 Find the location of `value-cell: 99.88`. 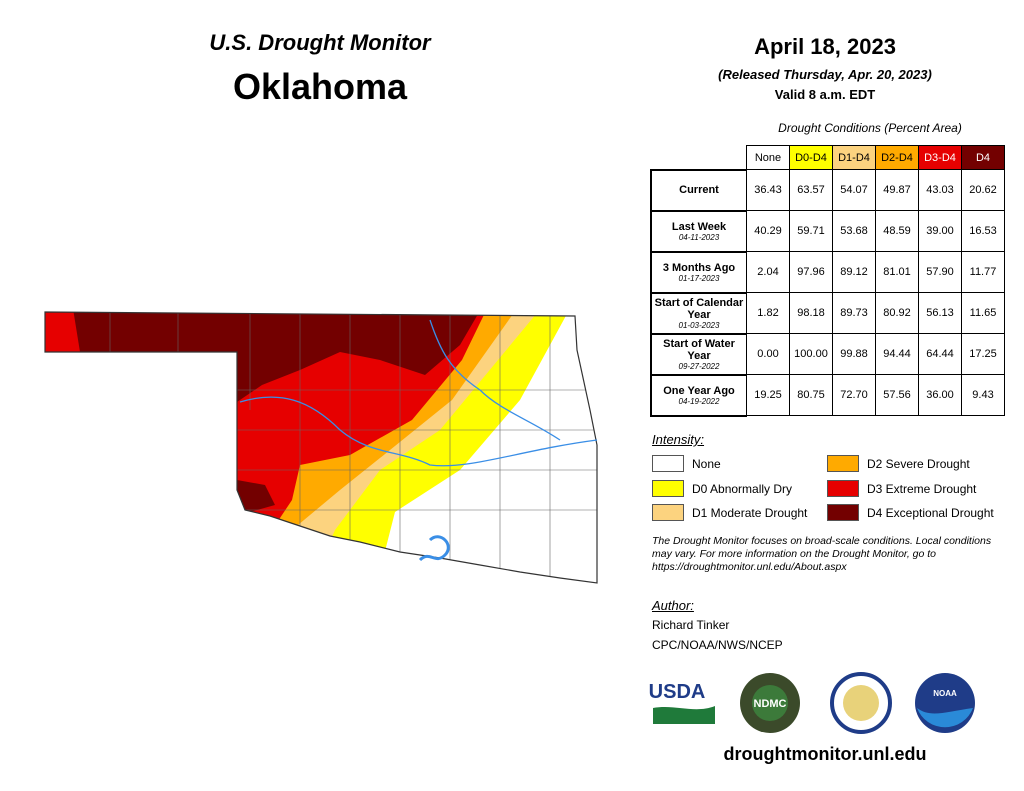

value-cell: 99.88 is located at coordinates (854, 354).